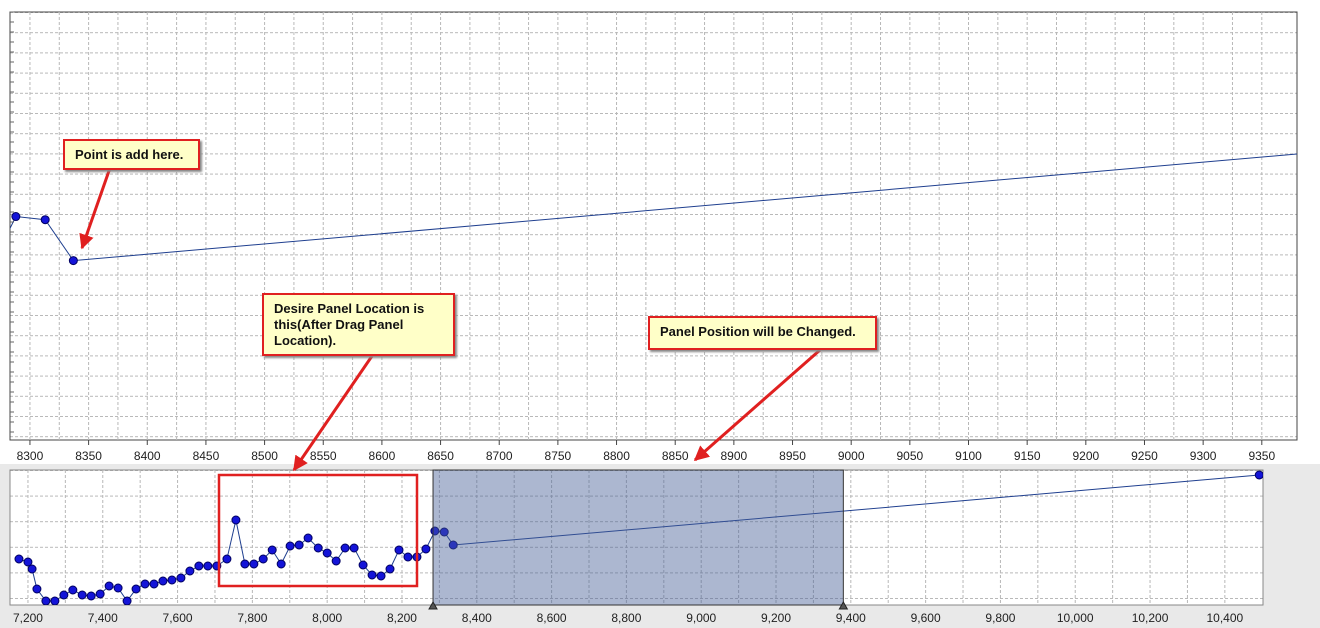 Image resolution: width=1320 pixels, height=628 pixels. Describe the element at coordinates (701, 618) in the screenshot. I see `x-tick-label: 9,000` at that location.